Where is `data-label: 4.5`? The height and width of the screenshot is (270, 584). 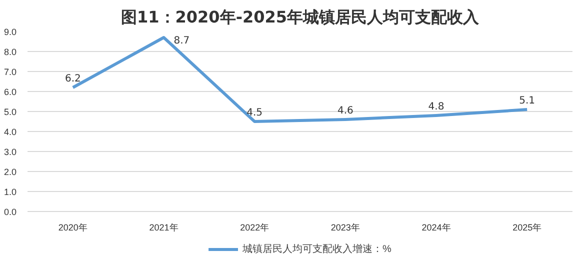
data-label: 4.5 is located at coordinates (254, 113).